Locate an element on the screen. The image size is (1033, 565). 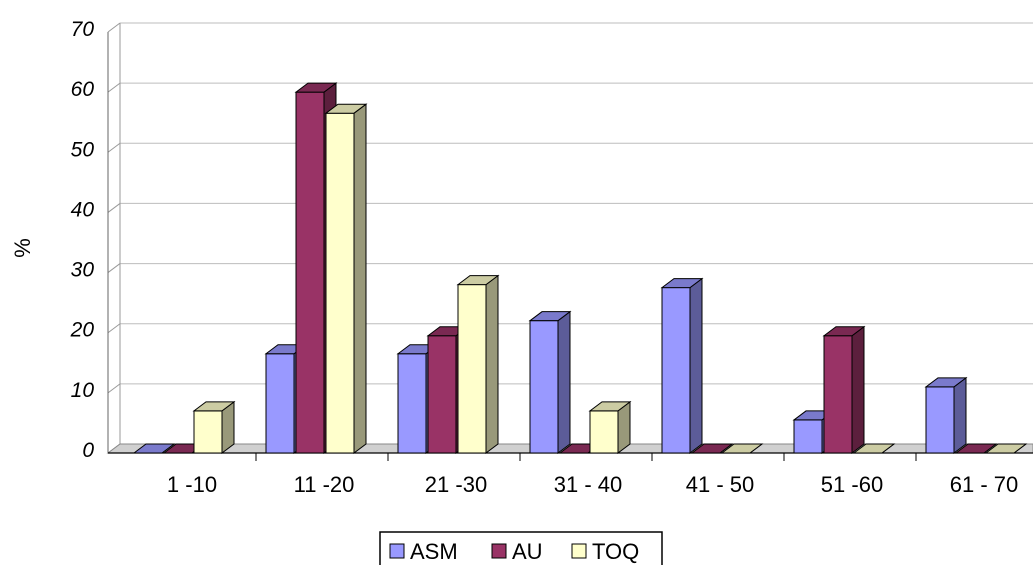
legend-label-au: AU is located at coordinates (527, 551).